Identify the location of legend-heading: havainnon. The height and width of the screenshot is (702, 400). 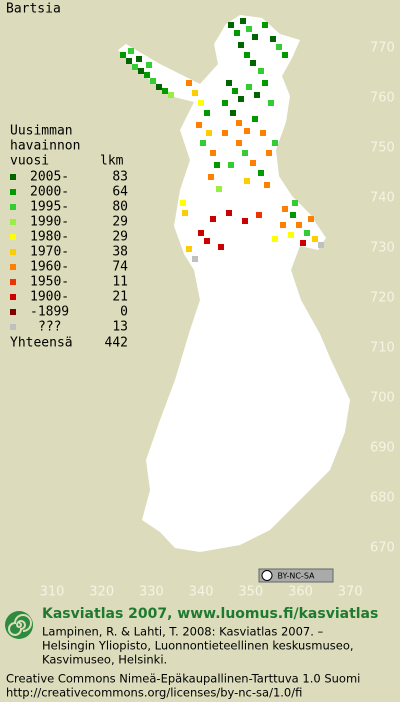
(45, 146).